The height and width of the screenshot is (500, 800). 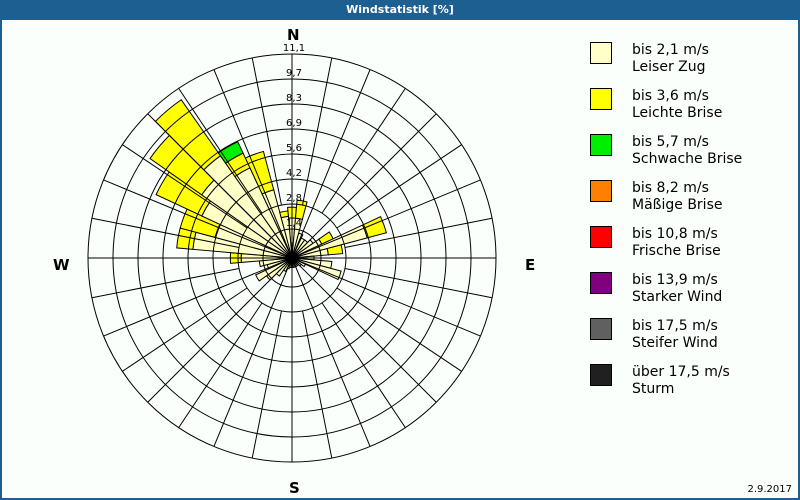 I want to click on legend-range: bis 5,7 m/s, so click(x=670, y=142).